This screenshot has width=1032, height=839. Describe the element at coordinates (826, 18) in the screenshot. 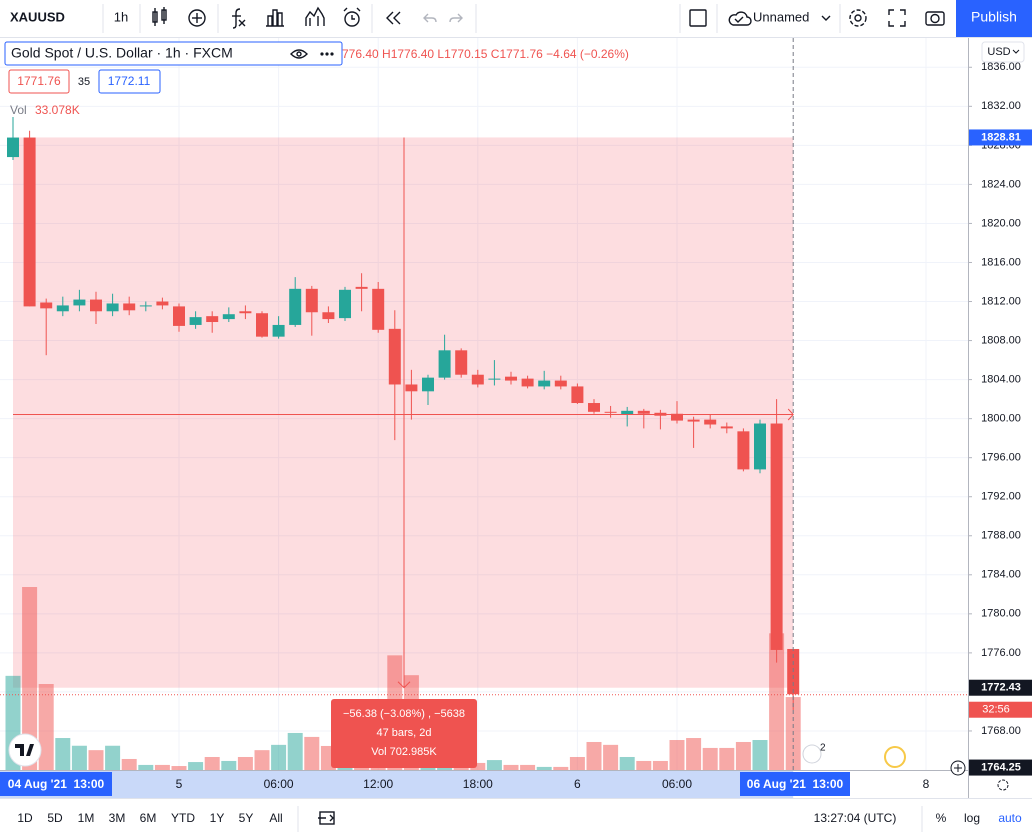

I see `dropdown-arrow` at that location.